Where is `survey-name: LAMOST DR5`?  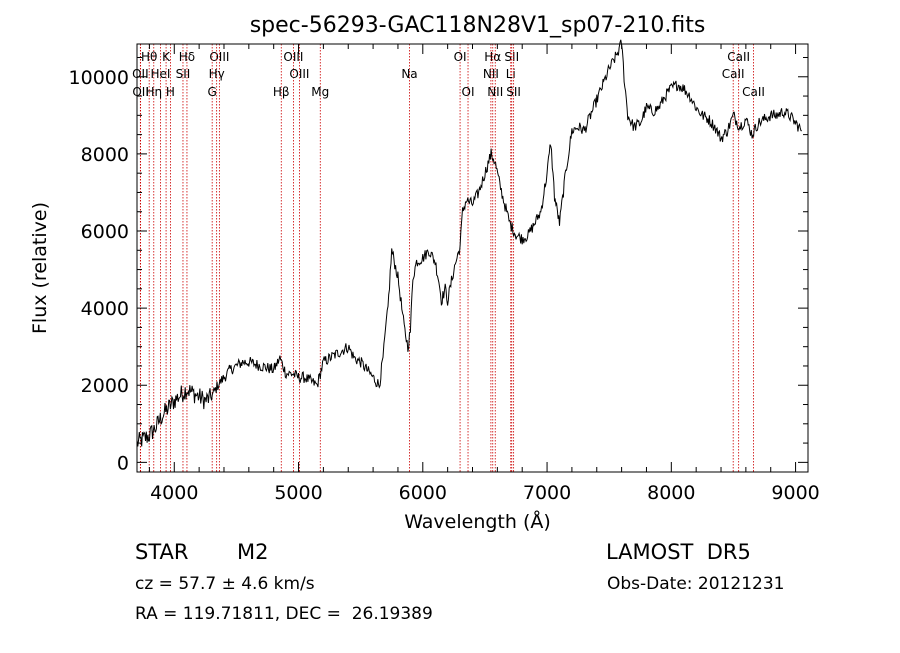
survey-name: LAMOST DR5 is located at coordinates (678, 552).